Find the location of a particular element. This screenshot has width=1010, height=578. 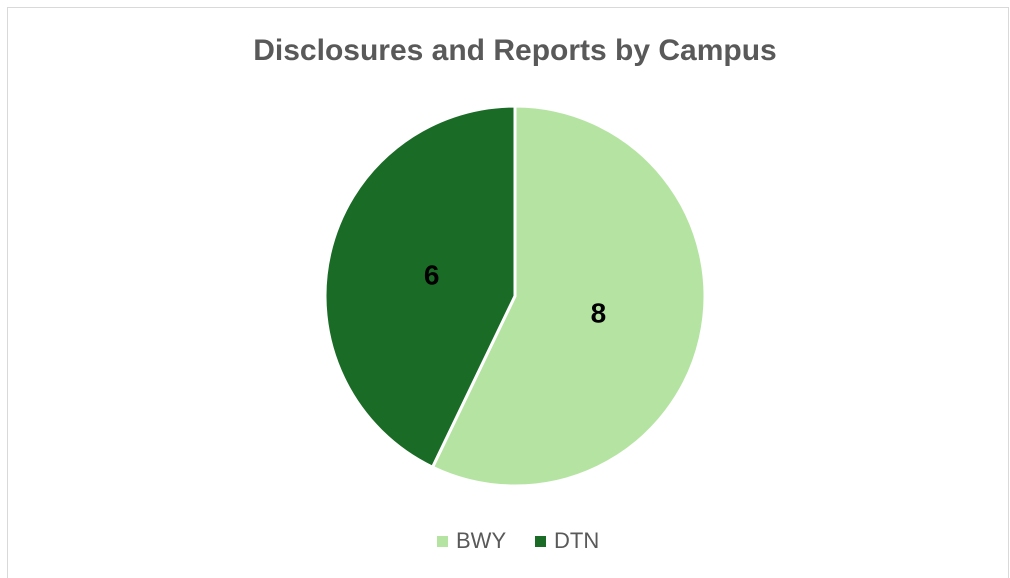

legend-label: DTN is located at coordinates (576, 540).